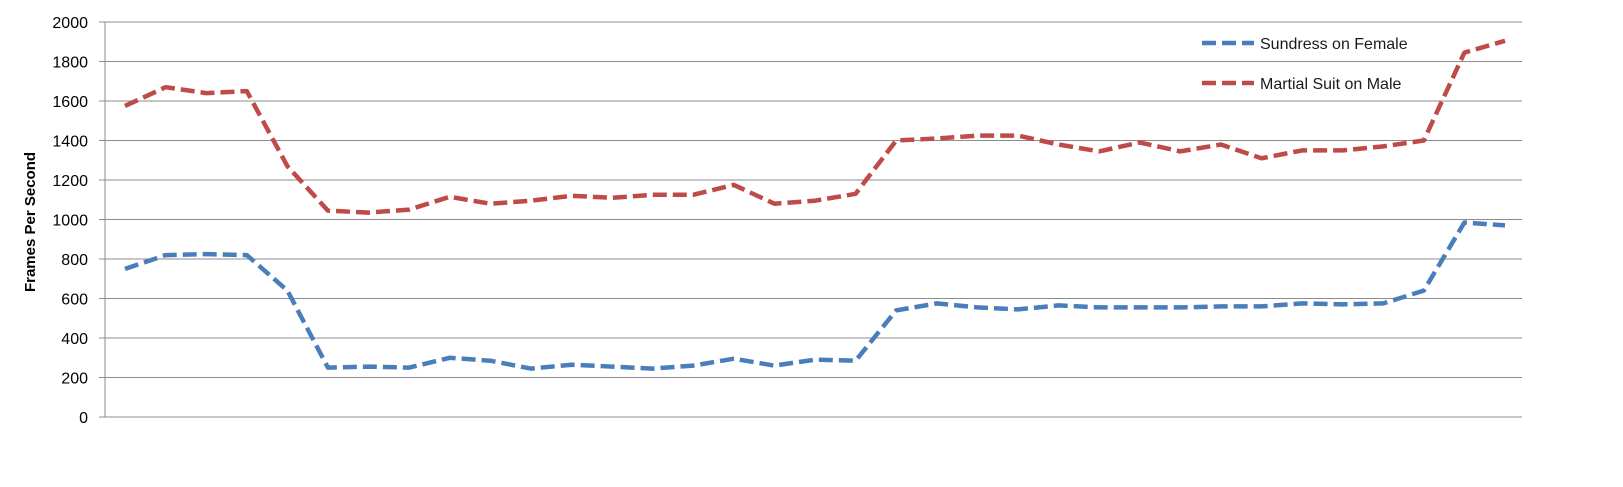  Describe the element at coordinates (1305, 64) in the screenshot. I see `legend: Sundress on Female Martial Suit on Male` at that location.